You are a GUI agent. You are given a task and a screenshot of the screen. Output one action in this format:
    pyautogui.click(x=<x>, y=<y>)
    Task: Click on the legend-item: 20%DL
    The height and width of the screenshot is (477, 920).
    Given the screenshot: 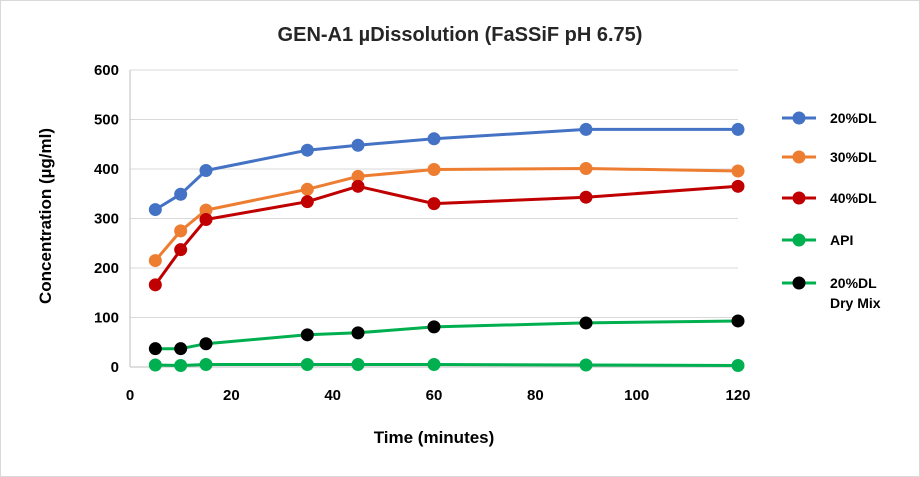 What is the action you would take?
    pyautogui.click(x=829, y=118)
    